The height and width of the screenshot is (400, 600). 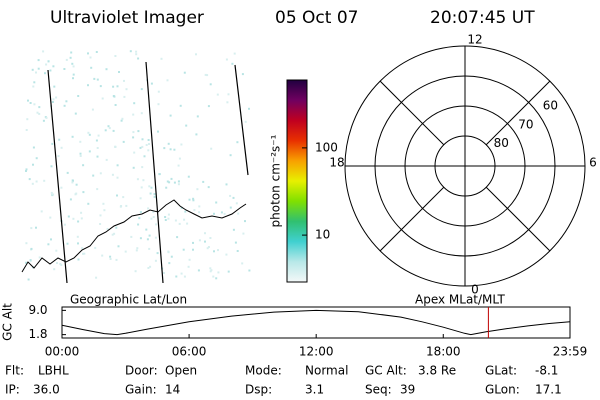 What do you see at coordinates (297, 181) in the screenshot?
I see `colorbar` at bounding box center [297, 181].